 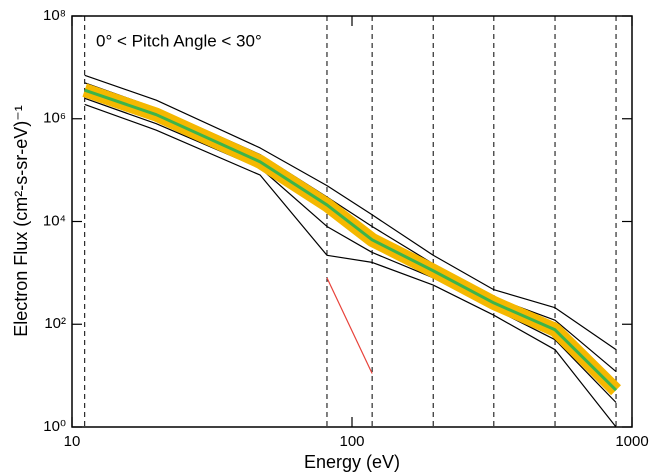 What do you see at coordinates (352, 462) in the screenshot?
I see `x-axis-label: Energy (eV)` at bounding box center [352, 462].